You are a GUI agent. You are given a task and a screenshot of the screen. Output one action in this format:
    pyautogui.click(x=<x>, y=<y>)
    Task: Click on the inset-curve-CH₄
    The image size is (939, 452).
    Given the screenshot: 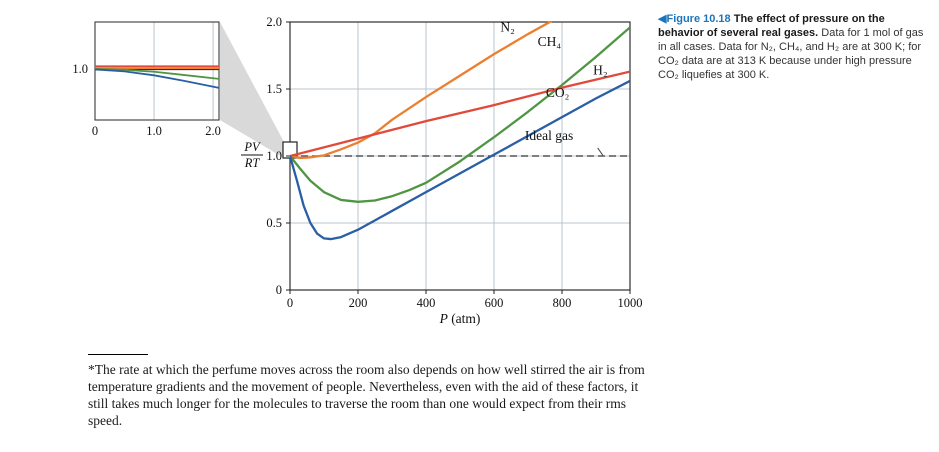 What is the action you would take?
    pyautogui.click(x=157, y=74)
    